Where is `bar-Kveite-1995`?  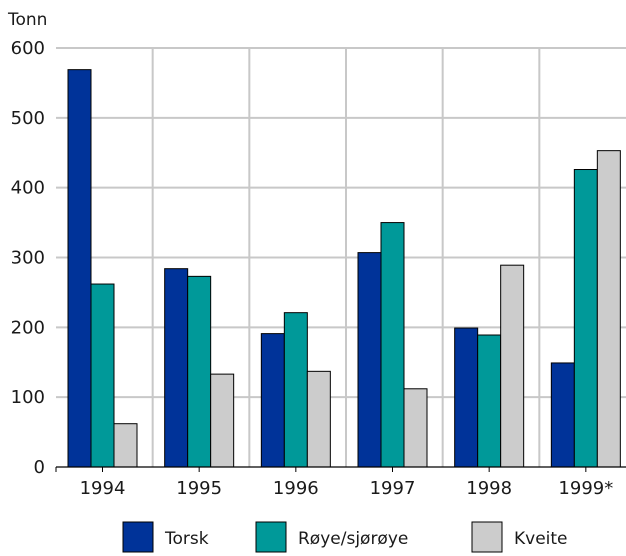
bar-Kveite-1995 is located at coordinates (222, 420).